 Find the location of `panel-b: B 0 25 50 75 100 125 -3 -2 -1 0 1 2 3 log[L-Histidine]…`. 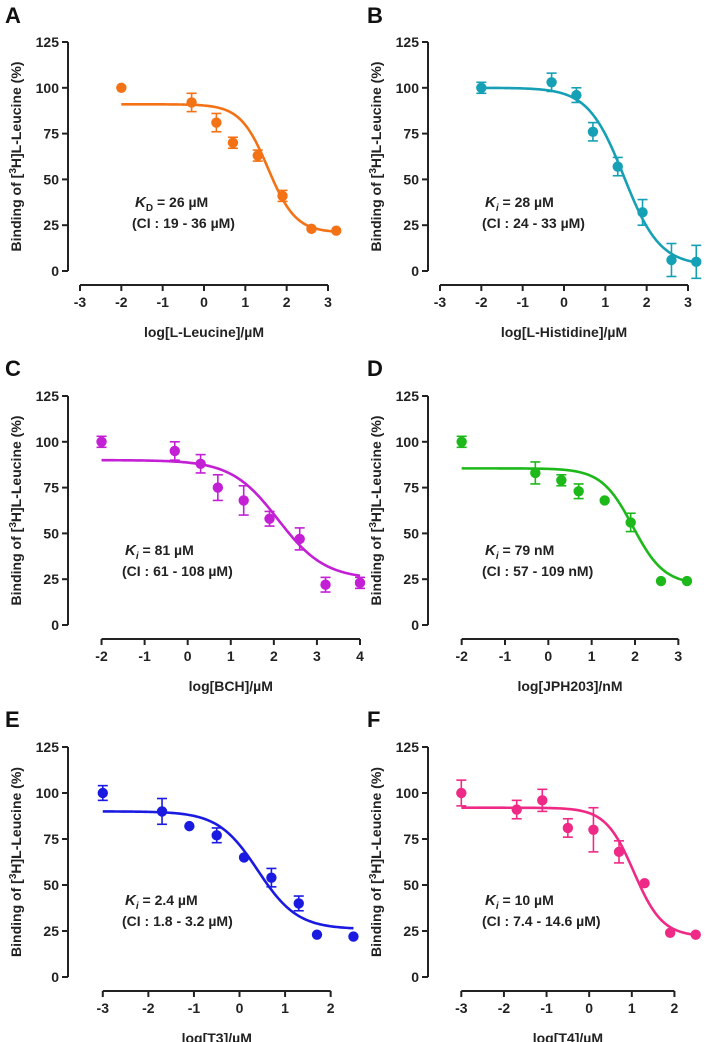

panel-b: B 0 25 50 75 100 125 -3 -2 -1 0 1 2 3 log[L-Histidine]… is located at coordinates (534, 171).